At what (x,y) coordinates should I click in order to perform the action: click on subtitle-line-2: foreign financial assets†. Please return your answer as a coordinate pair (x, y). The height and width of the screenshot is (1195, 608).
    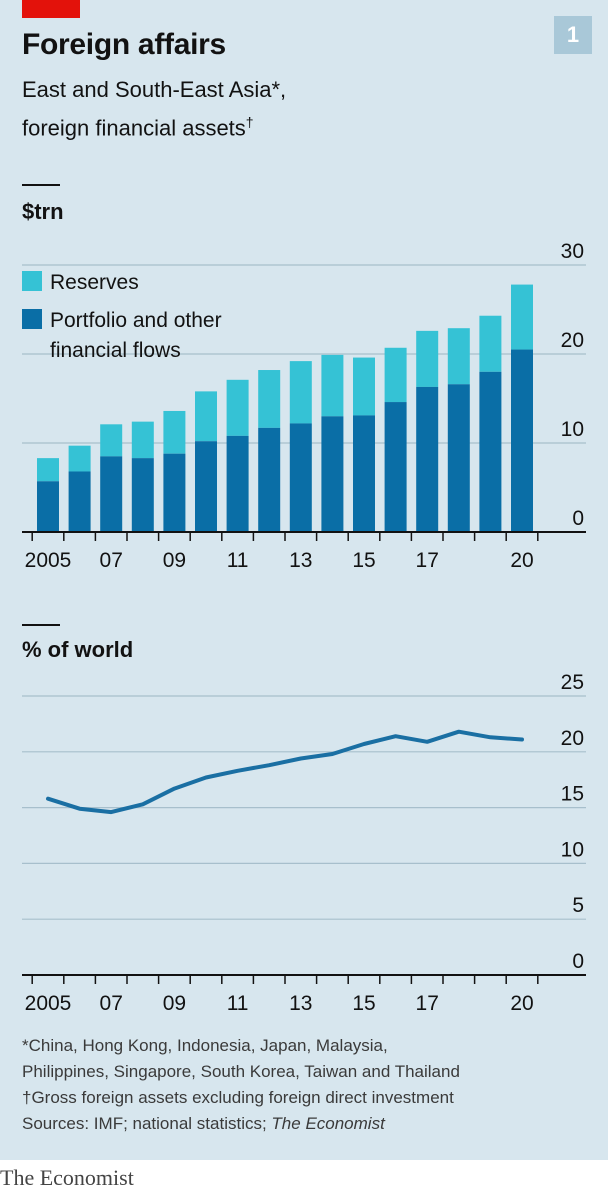
    Looking at the image, I should click on (154, 125).